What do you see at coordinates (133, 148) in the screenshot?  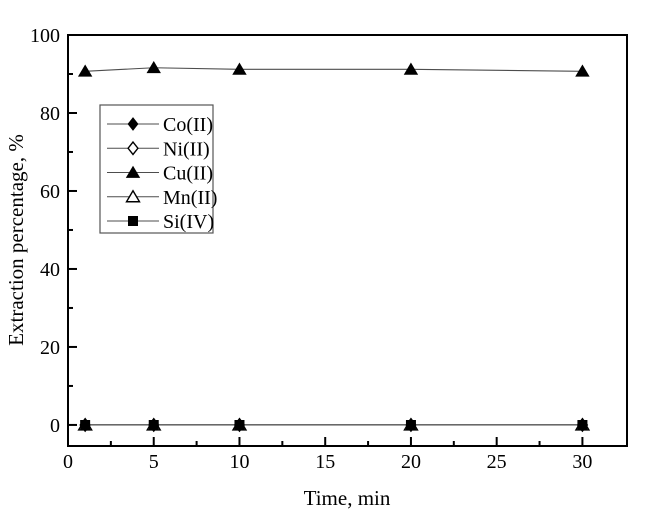 I see `diamond-open-marker-legend` at bounding box center [133, 148].